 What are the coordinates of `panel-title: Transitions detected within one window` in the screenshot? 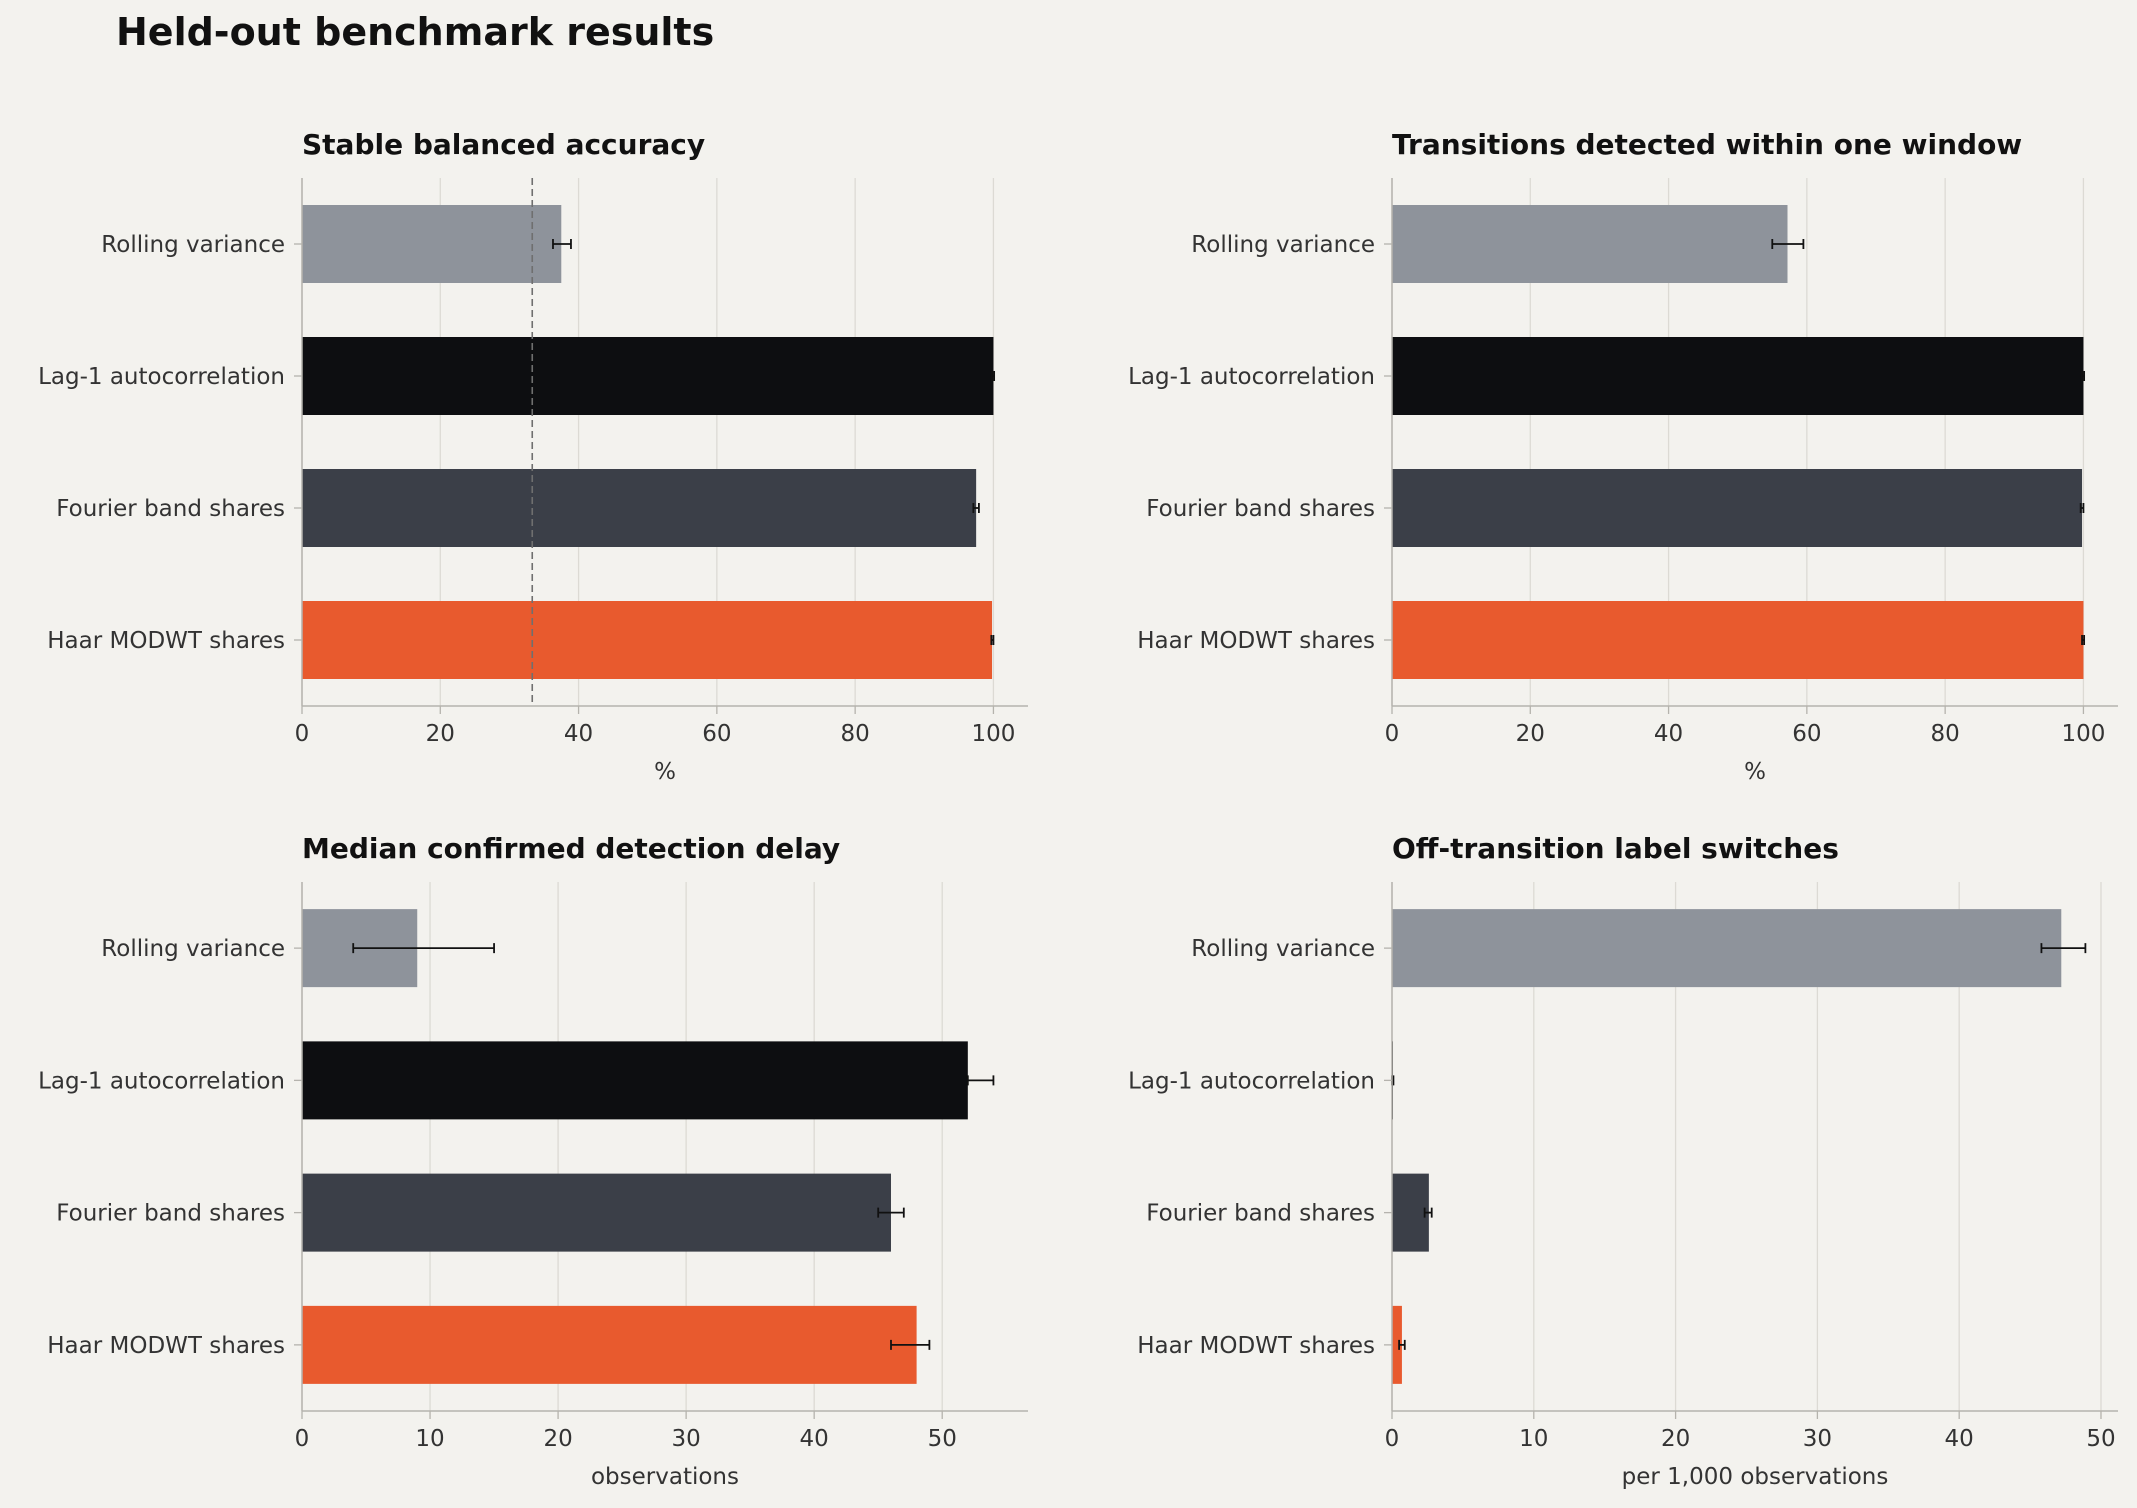 It's located at (1707, 144).